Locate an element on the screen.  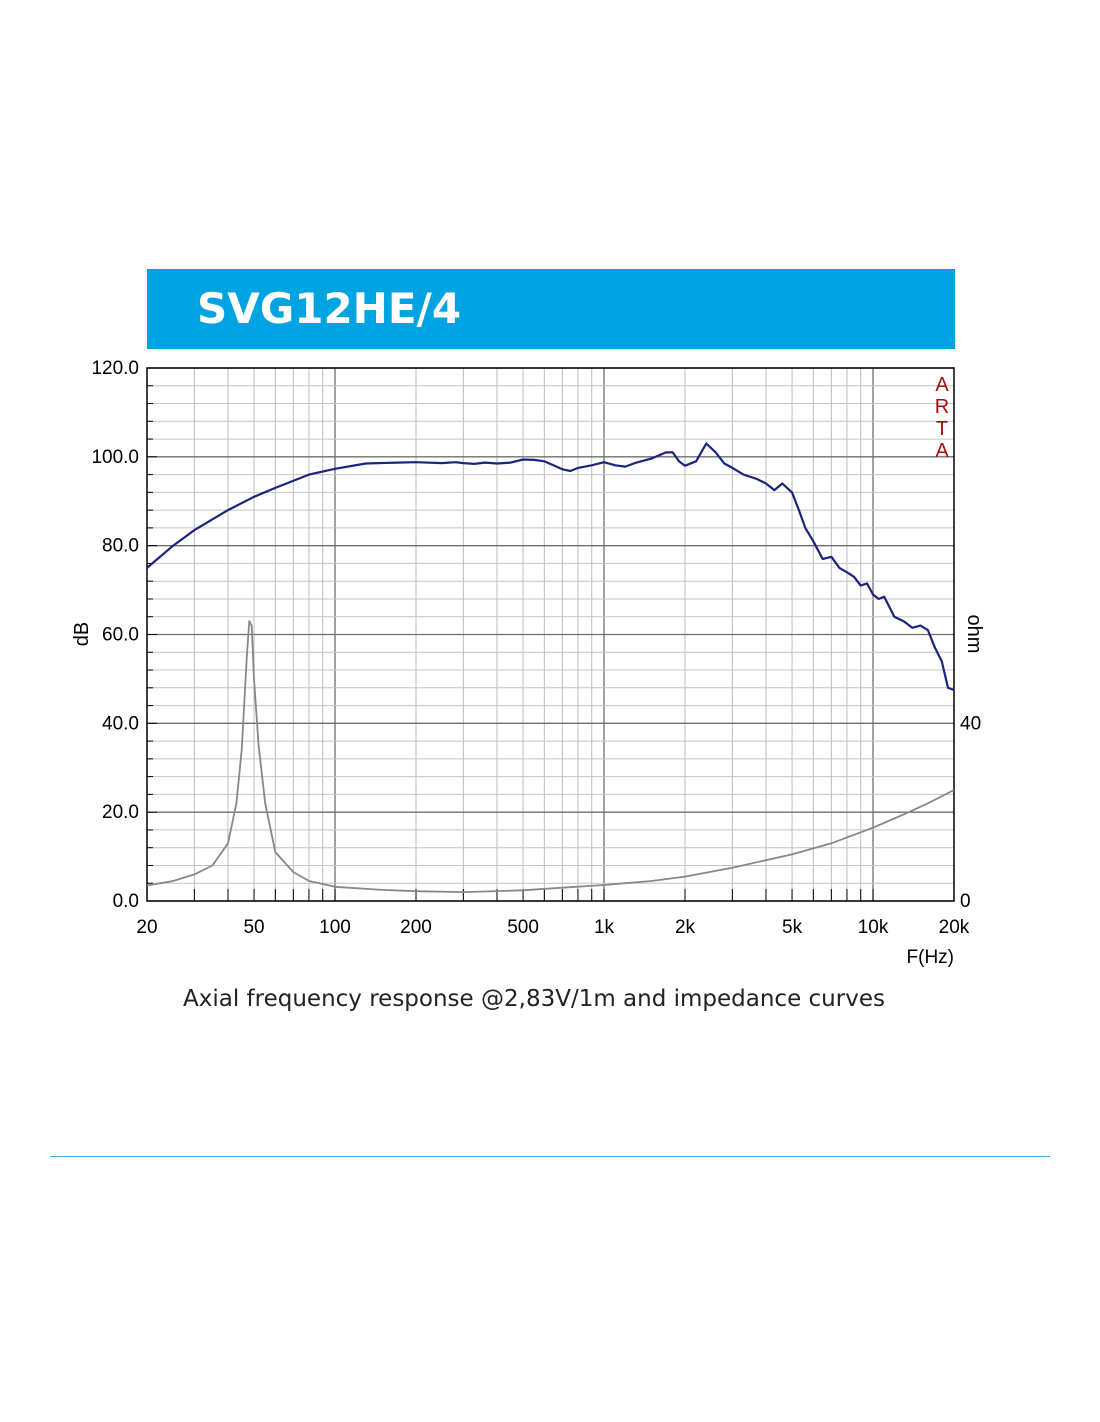
y2-axis-label: ohm is located at coordinates (974, 634).